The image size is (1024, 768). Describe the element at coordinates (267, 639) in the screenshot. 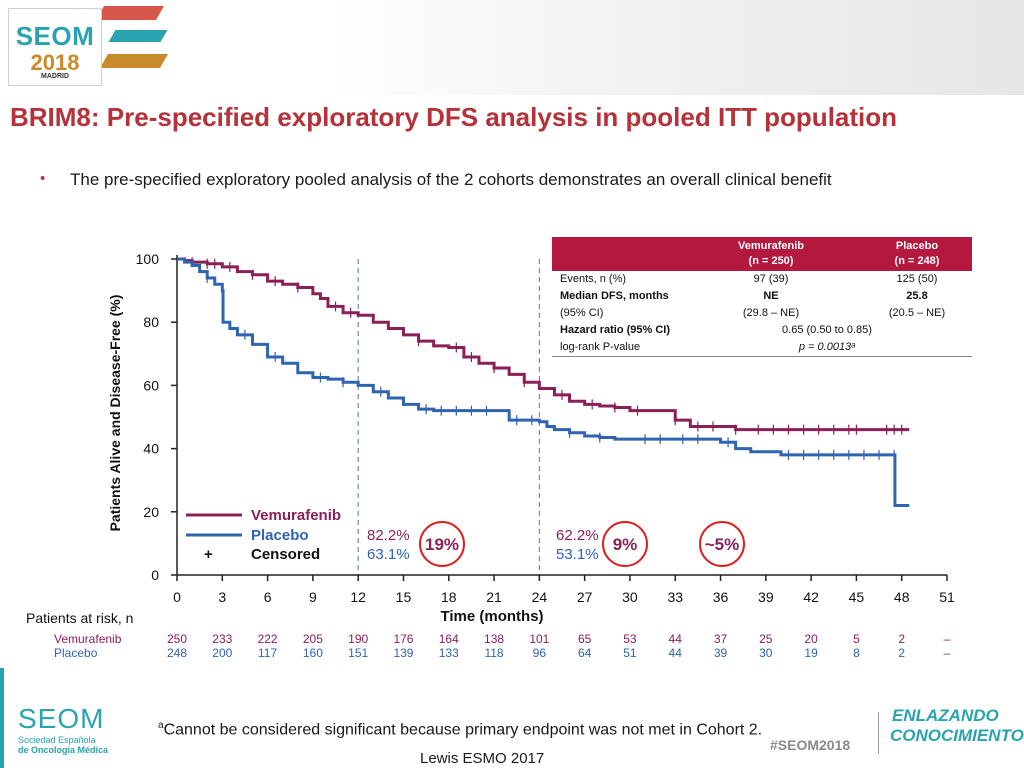

I see `risk-cell-vem: 222` at that location.